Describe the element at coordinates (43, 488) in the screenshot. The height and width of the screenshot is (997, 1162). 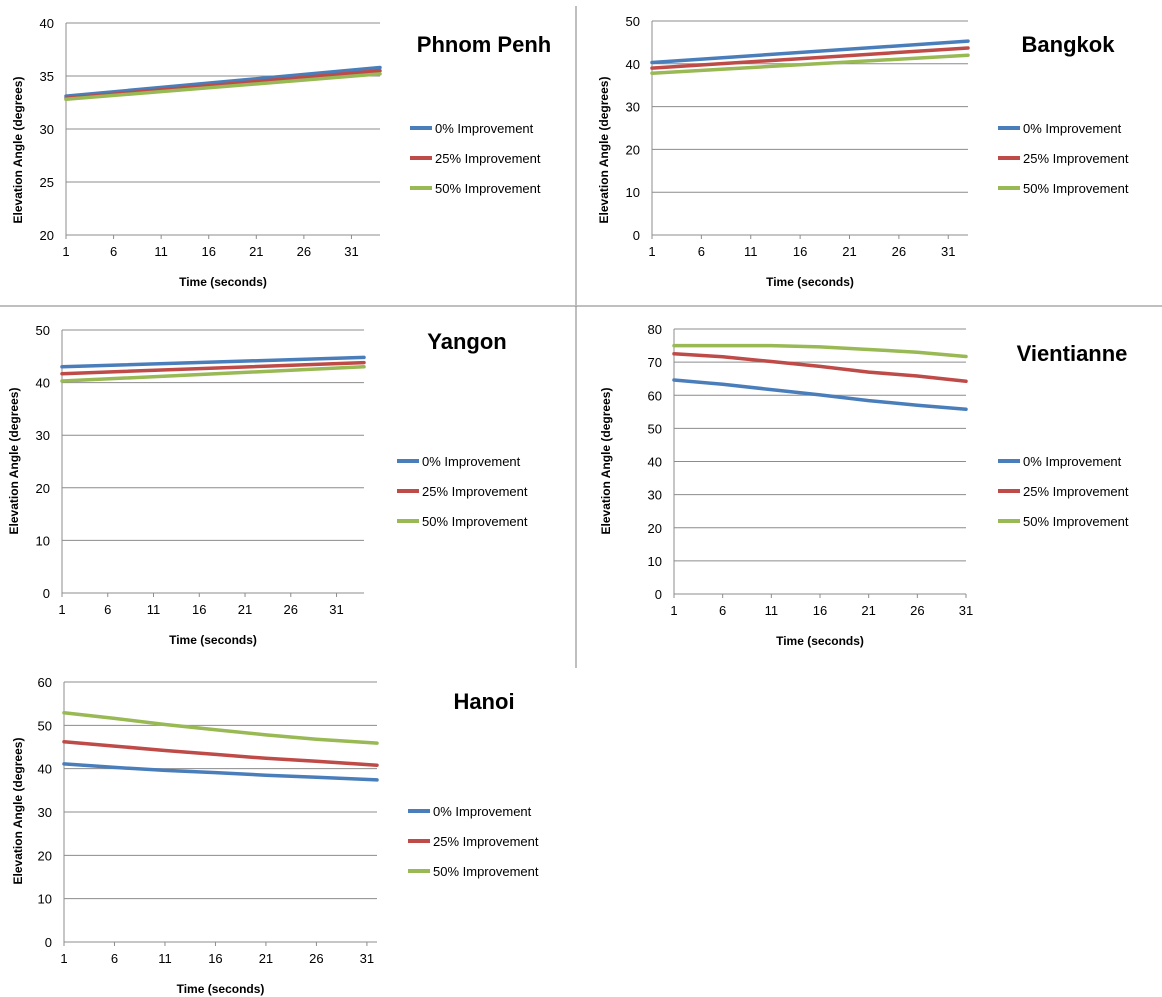
I see `chart3-y-tick-label: 20` at that location.